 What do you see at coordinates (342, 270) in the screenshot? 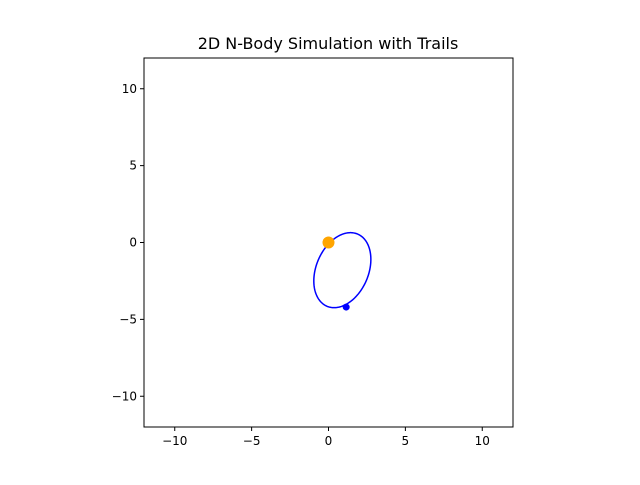
I see `orbit-trail` at bounding box center [342, 270].